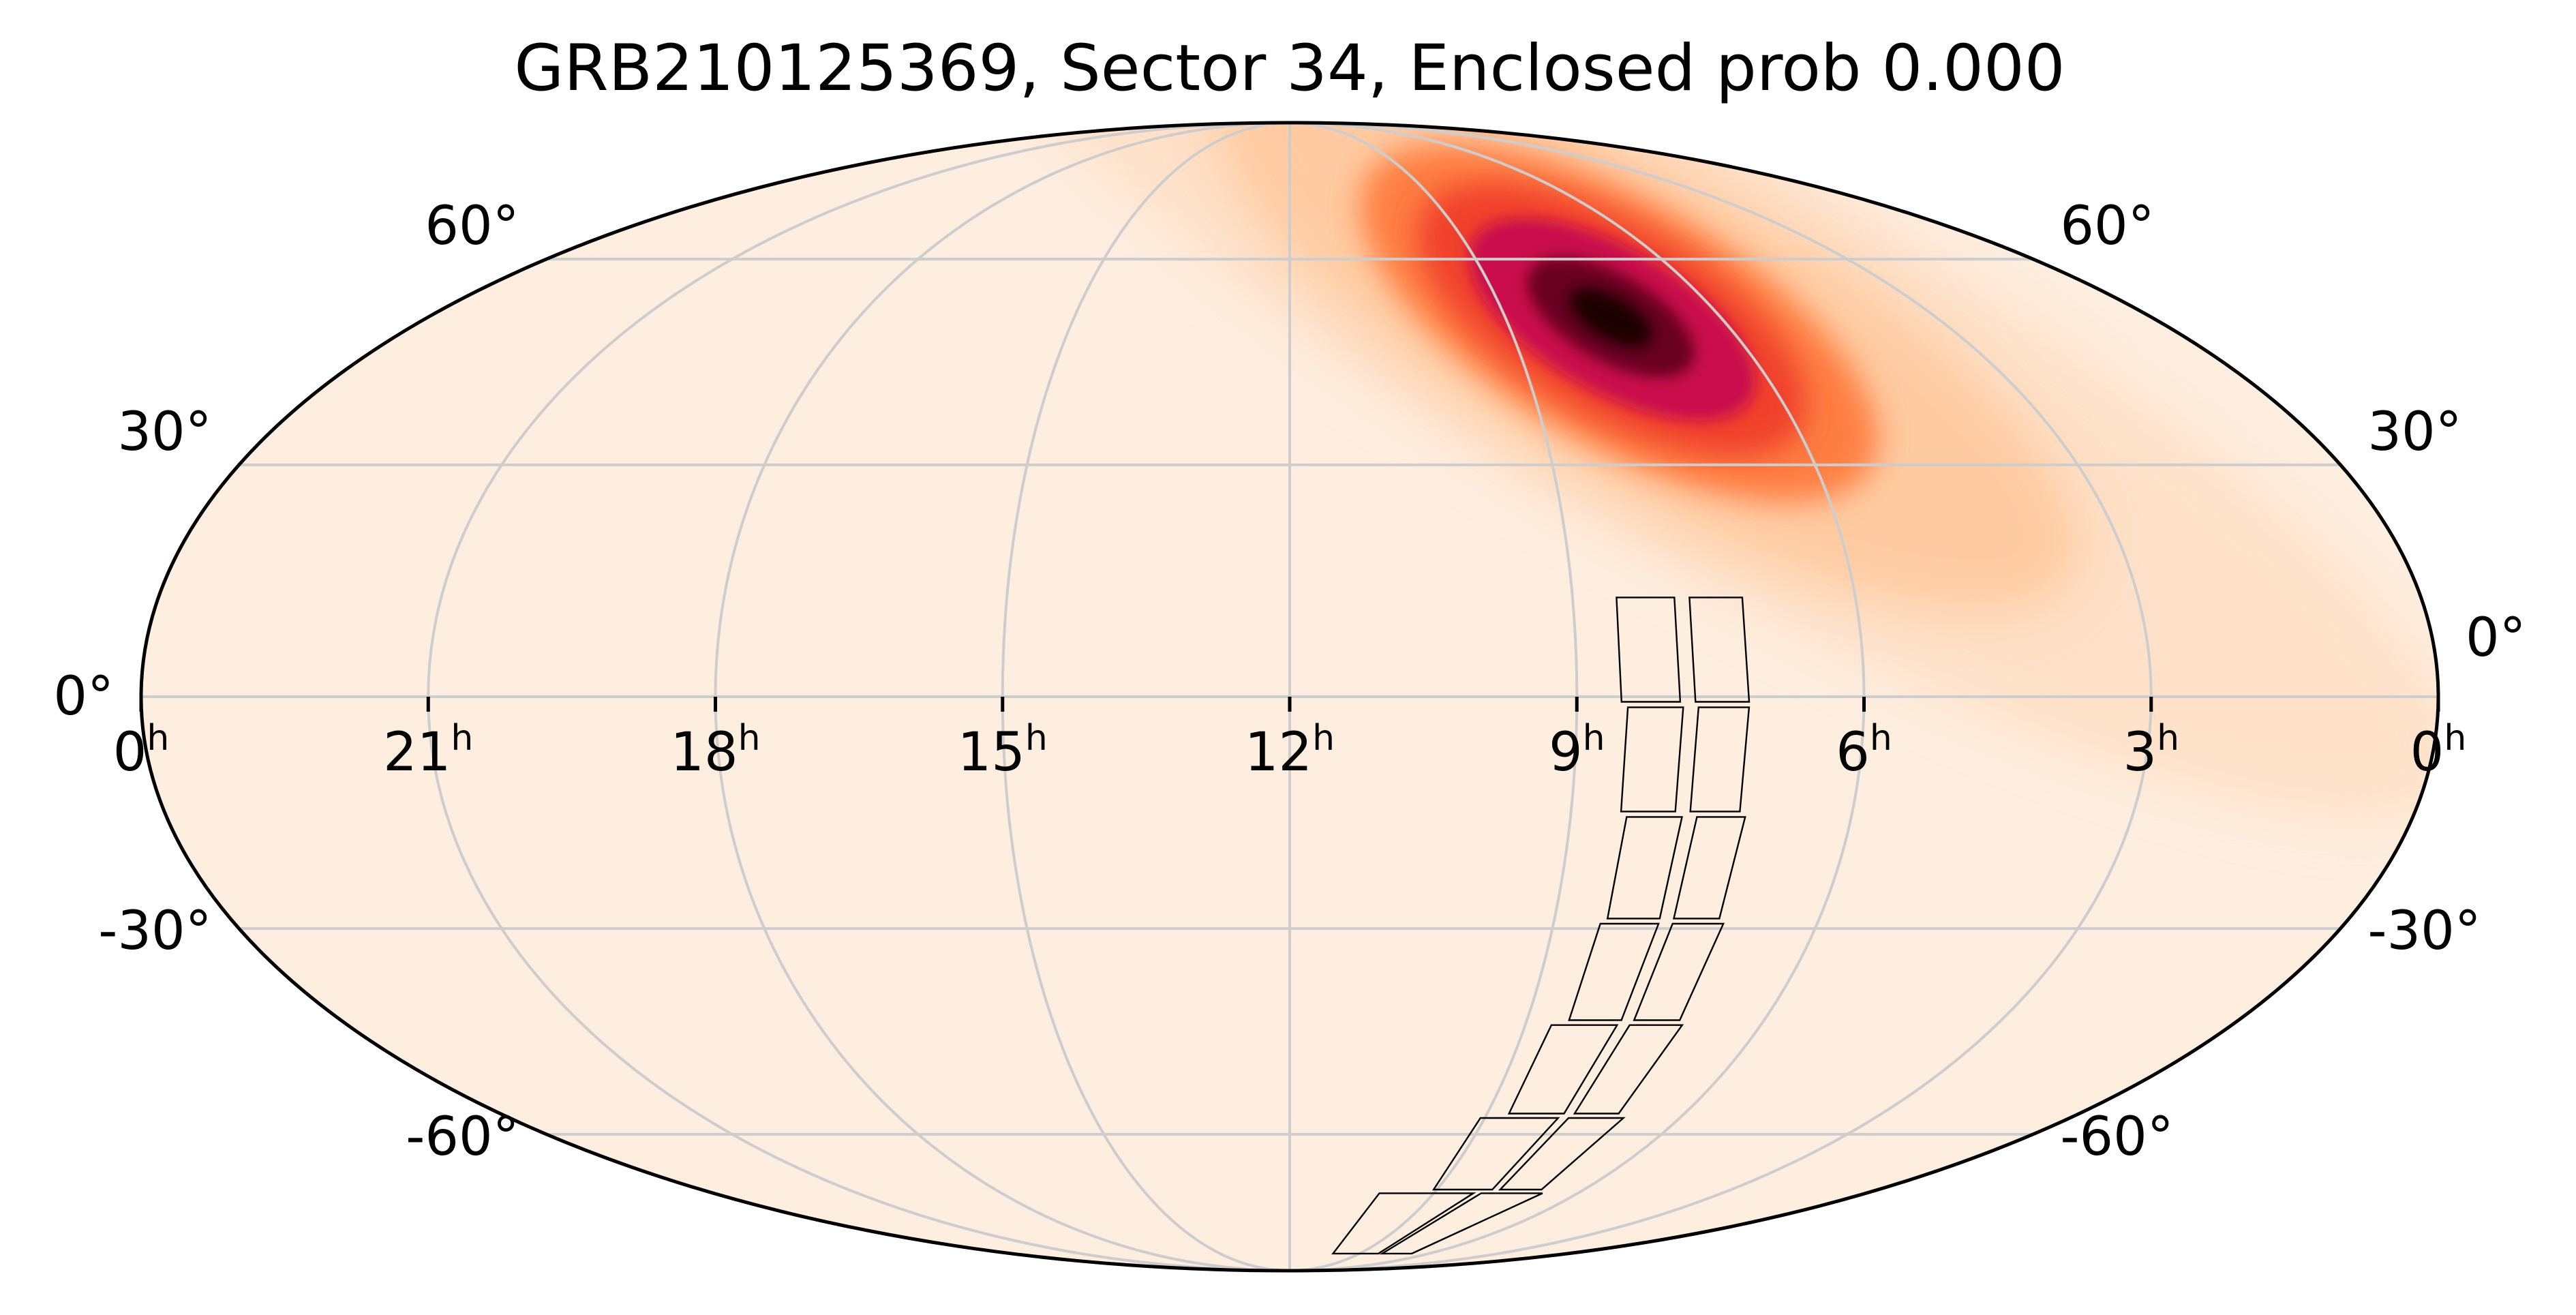  What do you see at coordinates (715, 750) in the screenshot?
I see `ra-tick-label-2: 18h` at bounding box center [715, 750].